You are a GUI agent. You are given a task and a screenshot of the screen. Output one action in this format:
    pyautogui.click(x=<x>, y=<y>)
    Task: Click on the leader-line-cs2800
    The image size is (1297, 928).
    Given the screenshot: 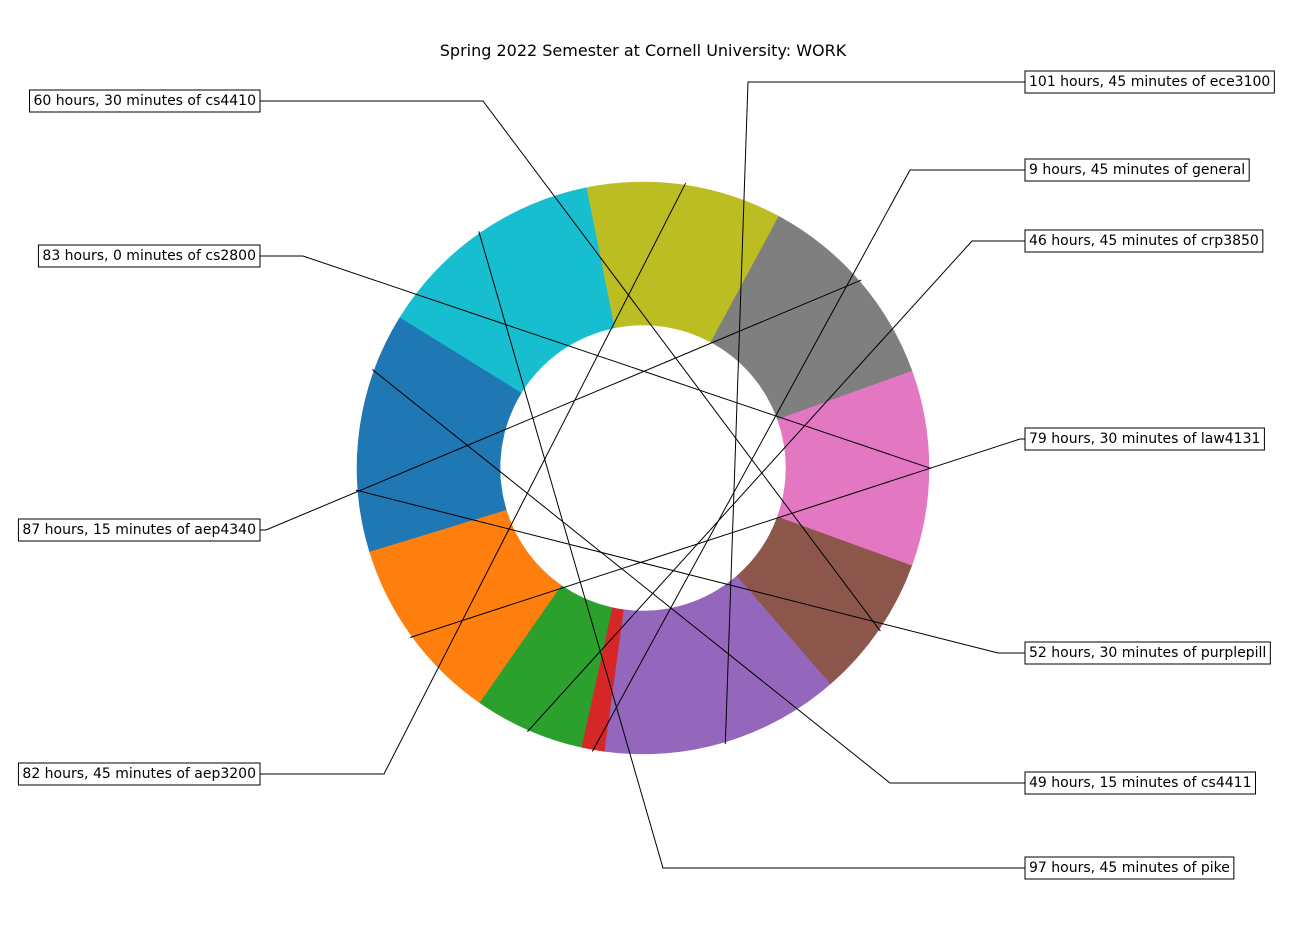 What is the action you would take?
    pyautogui.click(x=596, y=362)
    